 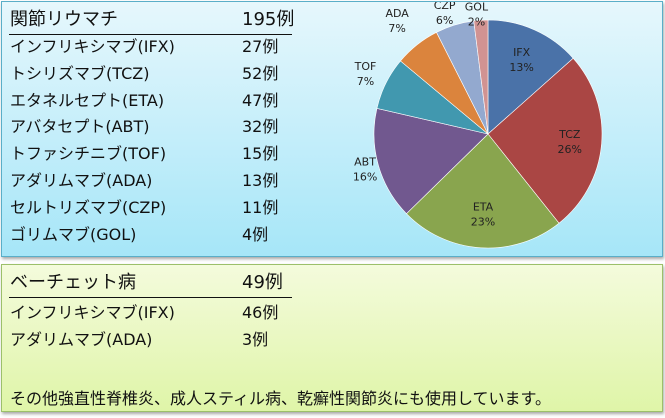 What do you see at coordinates (260, 46) in the screenshot?
I see `case-count: 27例` at bounding box center [260, 46].